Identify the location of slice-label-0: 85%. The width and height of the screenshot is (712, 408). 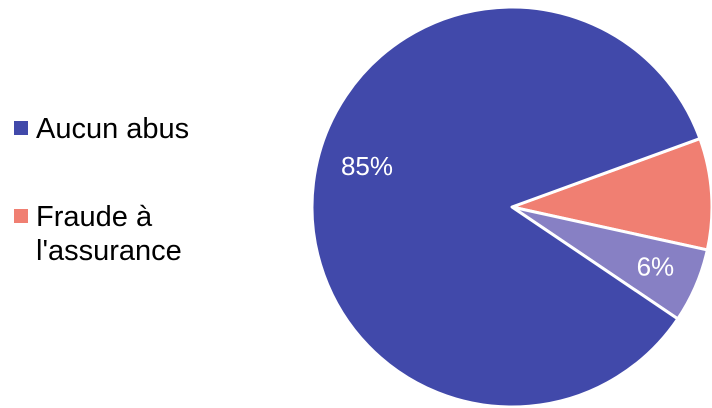
(367, 166).